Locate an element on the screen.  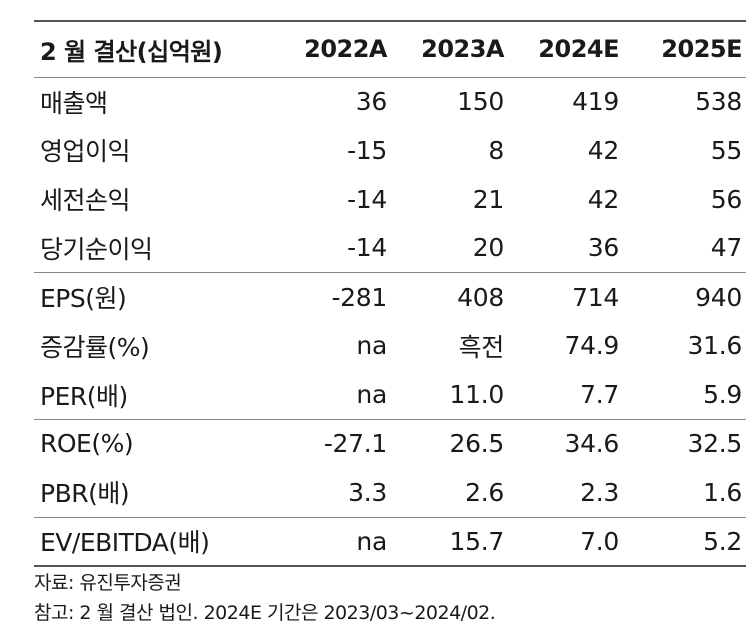
header-label: 2 월 결산(십억원) is located at coordinates (149, 49).